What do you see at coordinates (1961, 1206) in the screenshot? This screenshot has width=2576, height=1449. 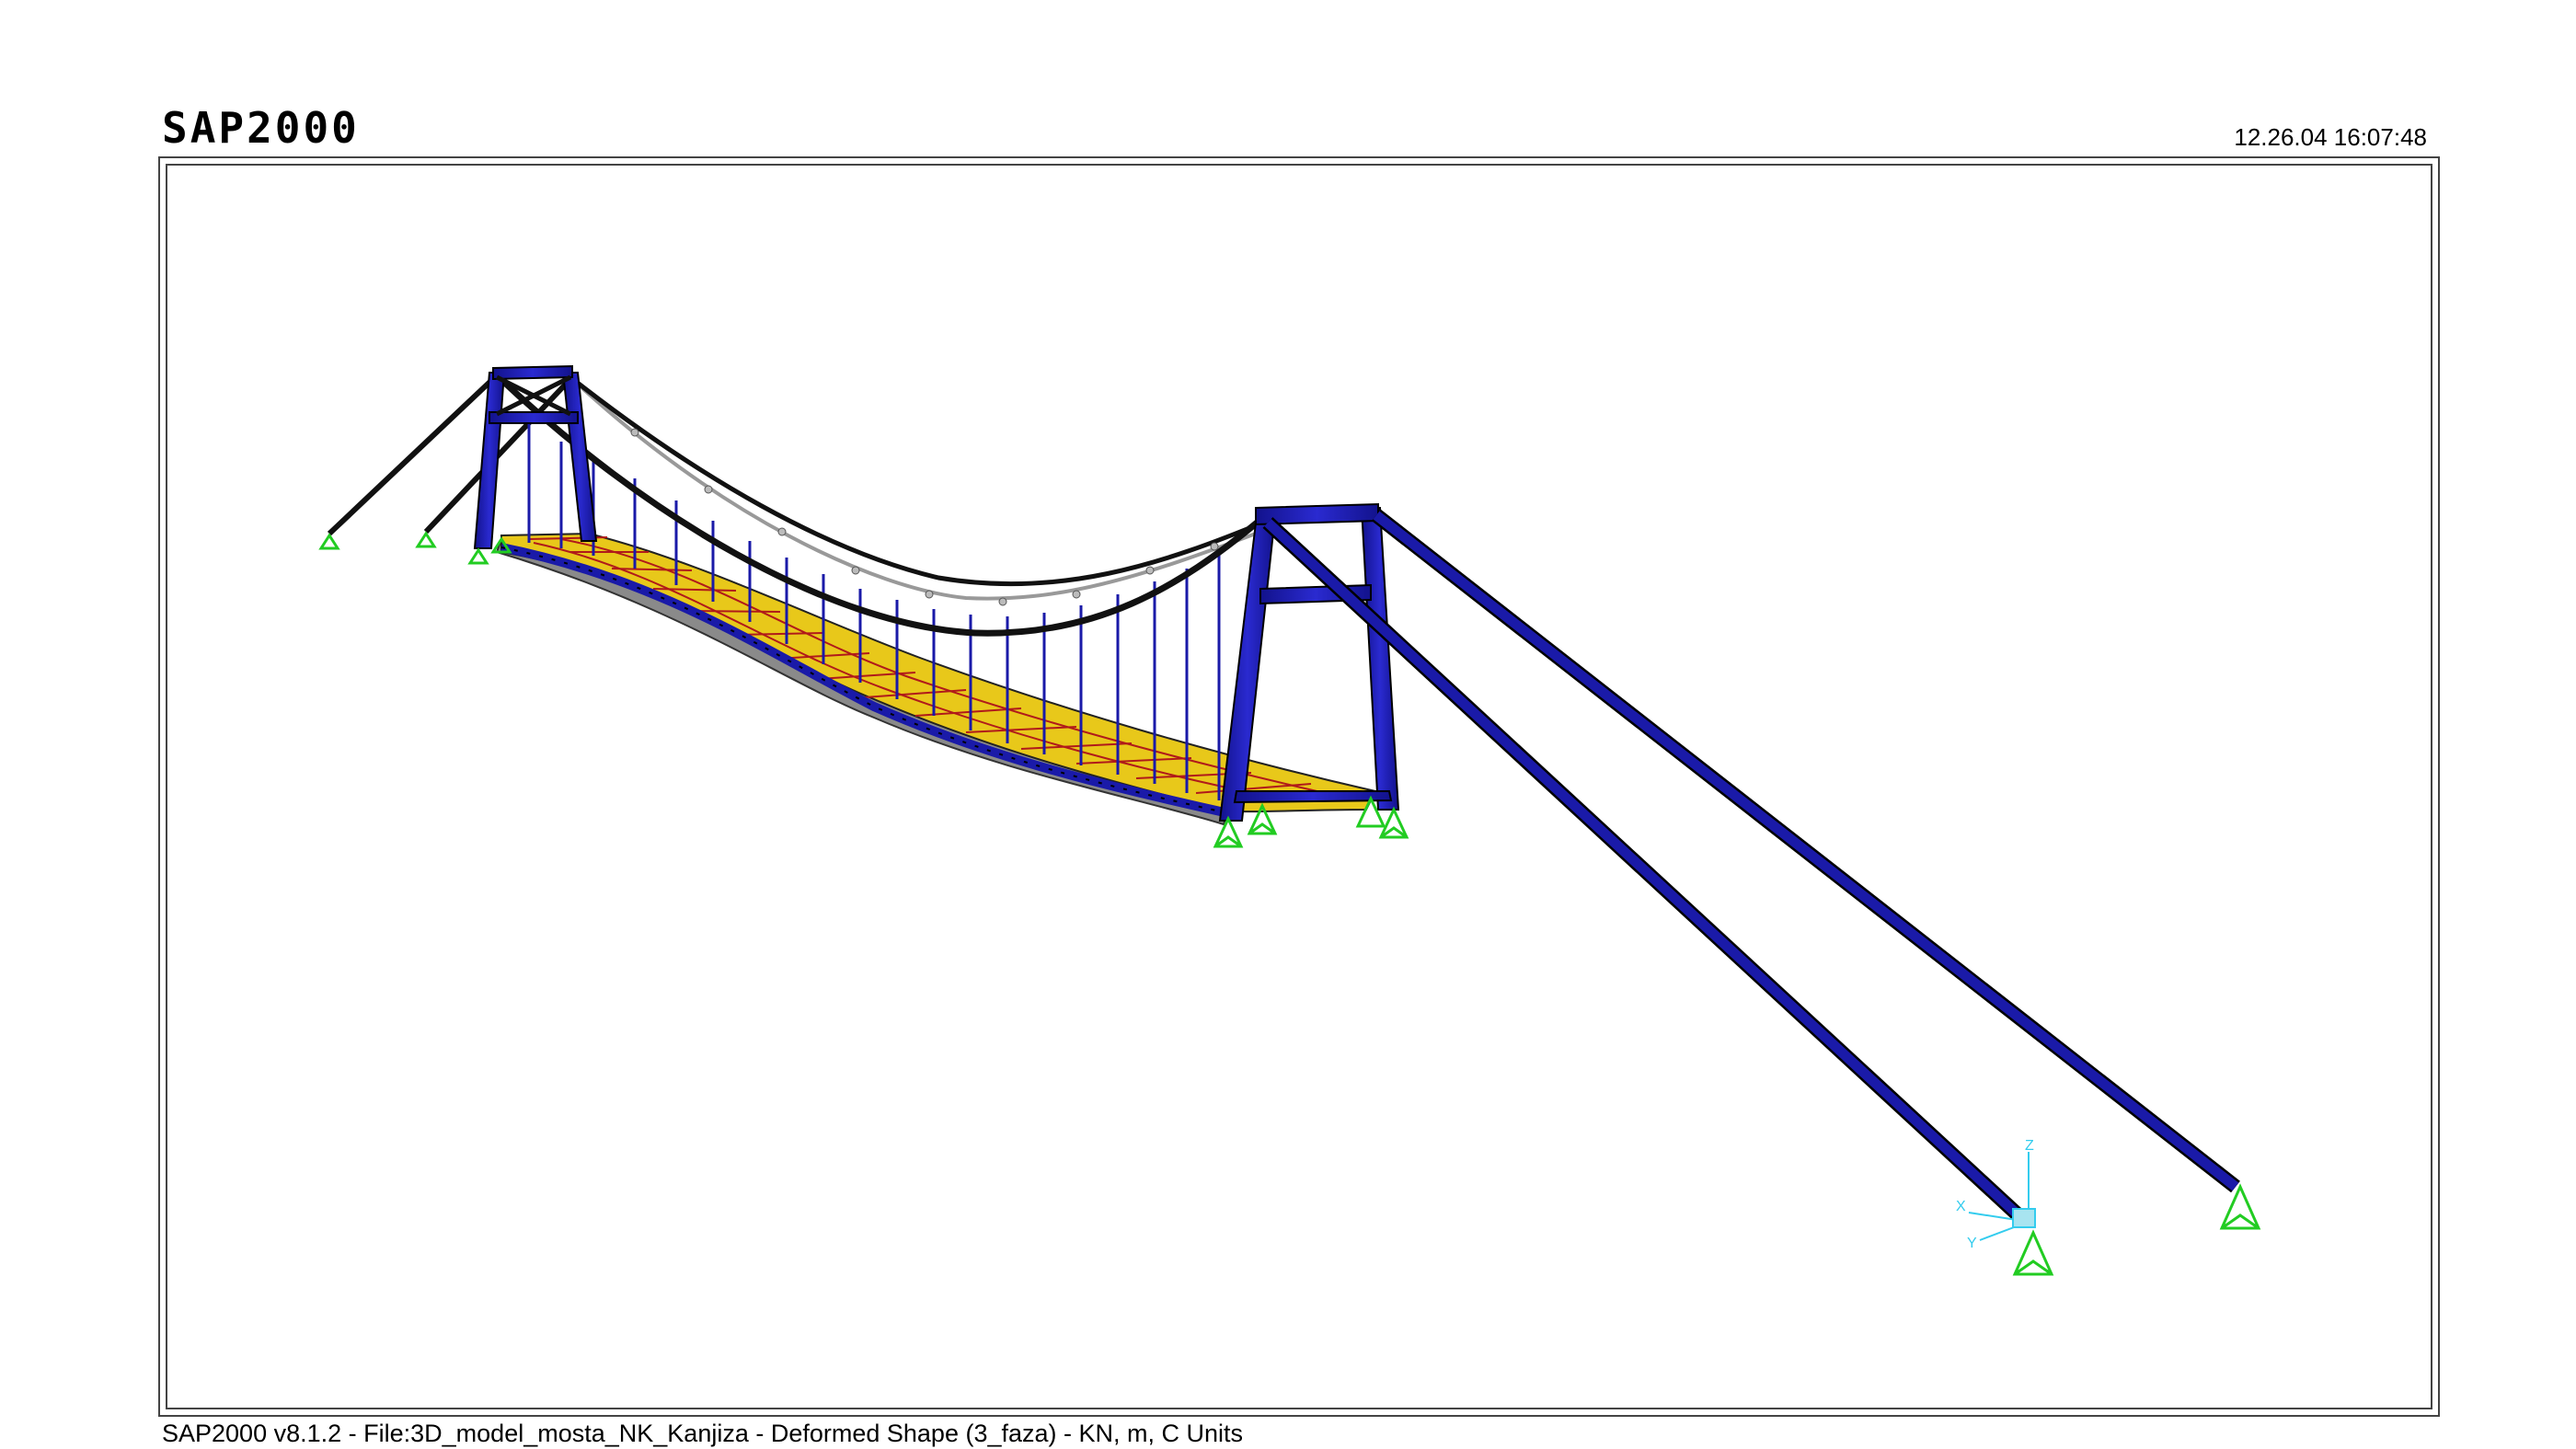 I see `axis-label-x: X` at bounding box center [1961, 1206].